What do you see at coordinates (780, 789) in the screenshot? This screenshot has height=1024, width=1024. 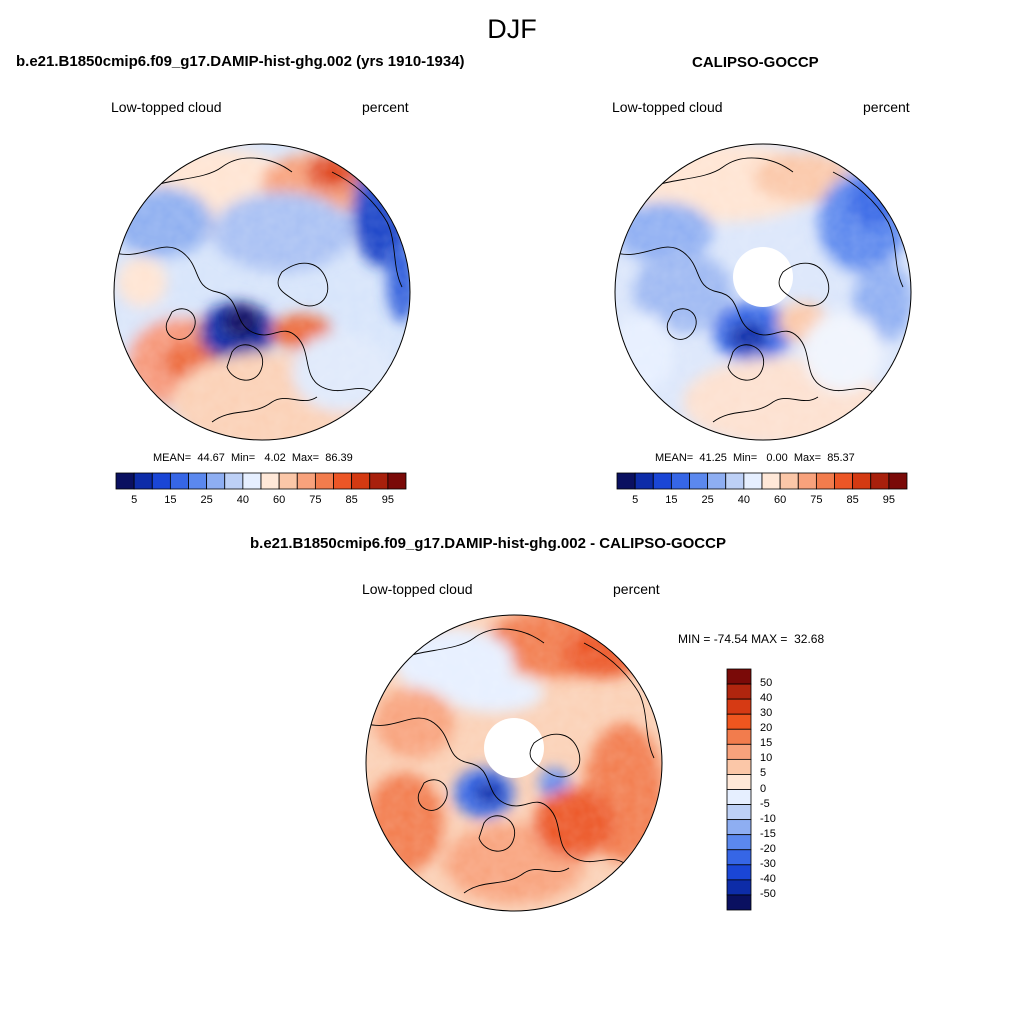 I see `diff-colorbar-ticks: 50 40 30 20 15 10 5 0 -5 -10 -15 -20 -30 -40 -50` at bounding box center [780, 789].